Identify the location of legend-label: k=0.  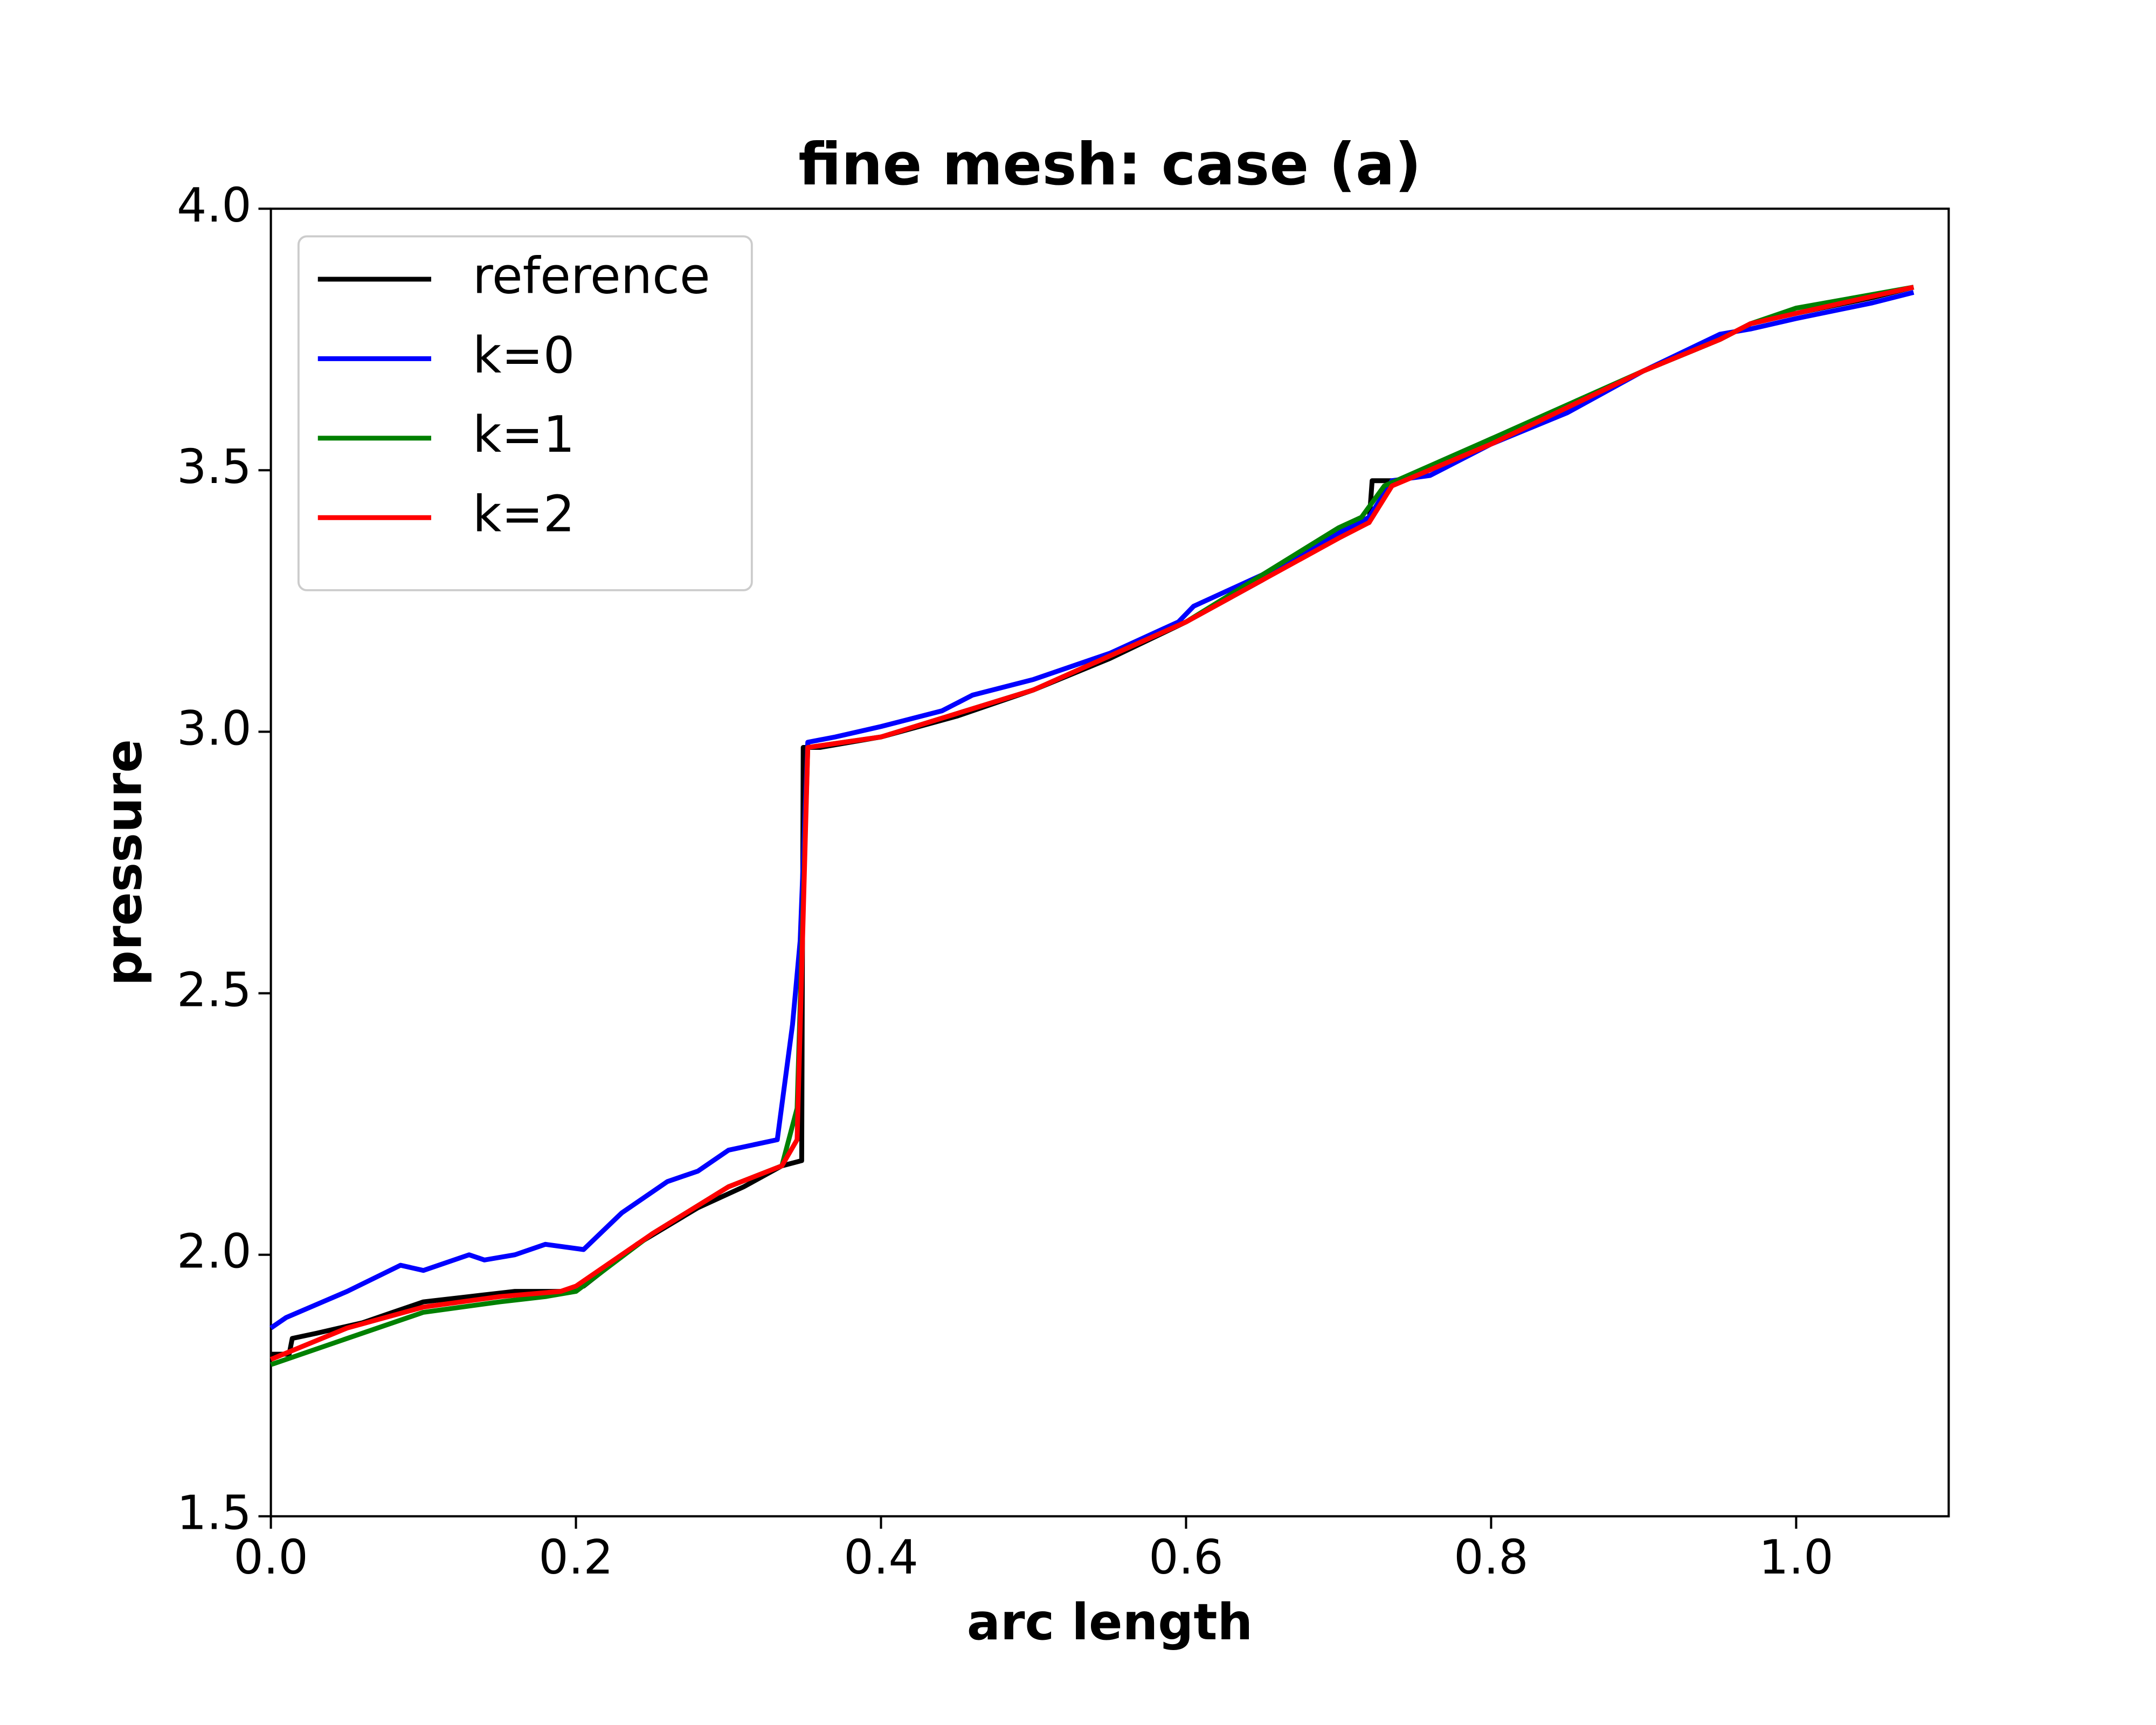
(524, 355).